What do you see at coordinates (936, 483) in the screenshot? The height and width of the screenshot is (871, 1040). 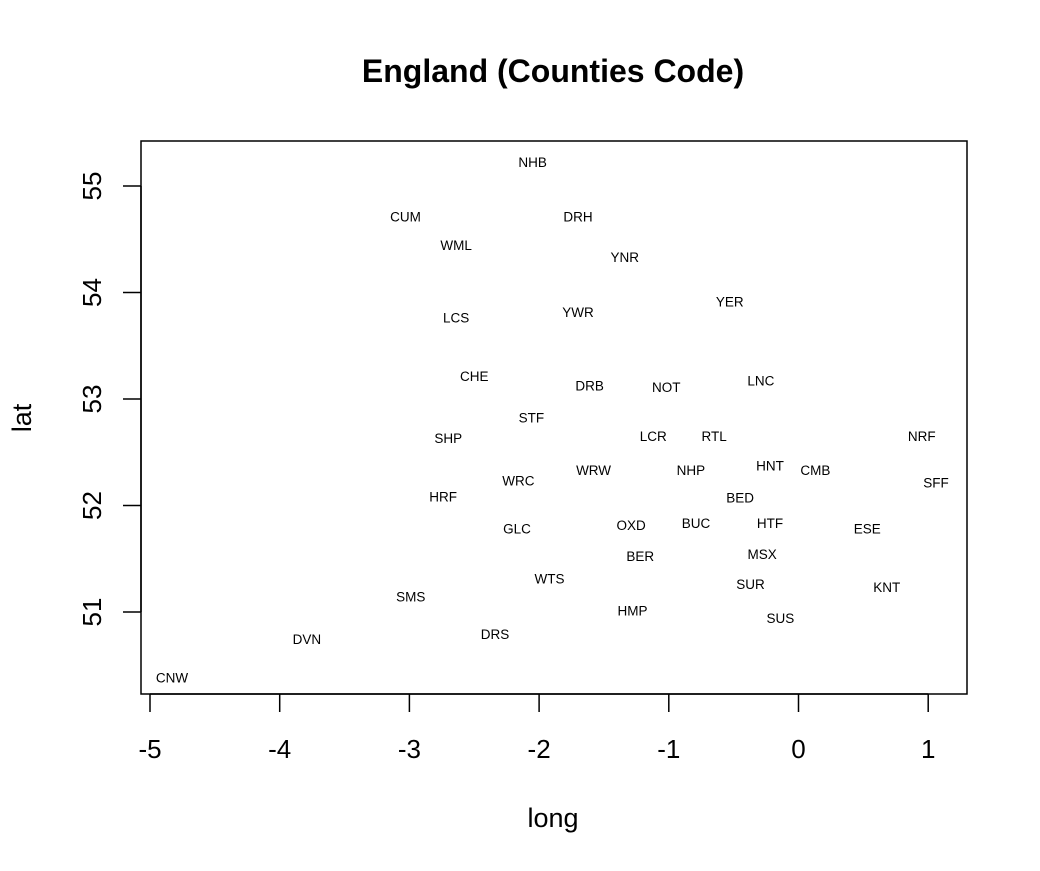 I see `point-label-sff: SFF` at bounding box center [936, 483].